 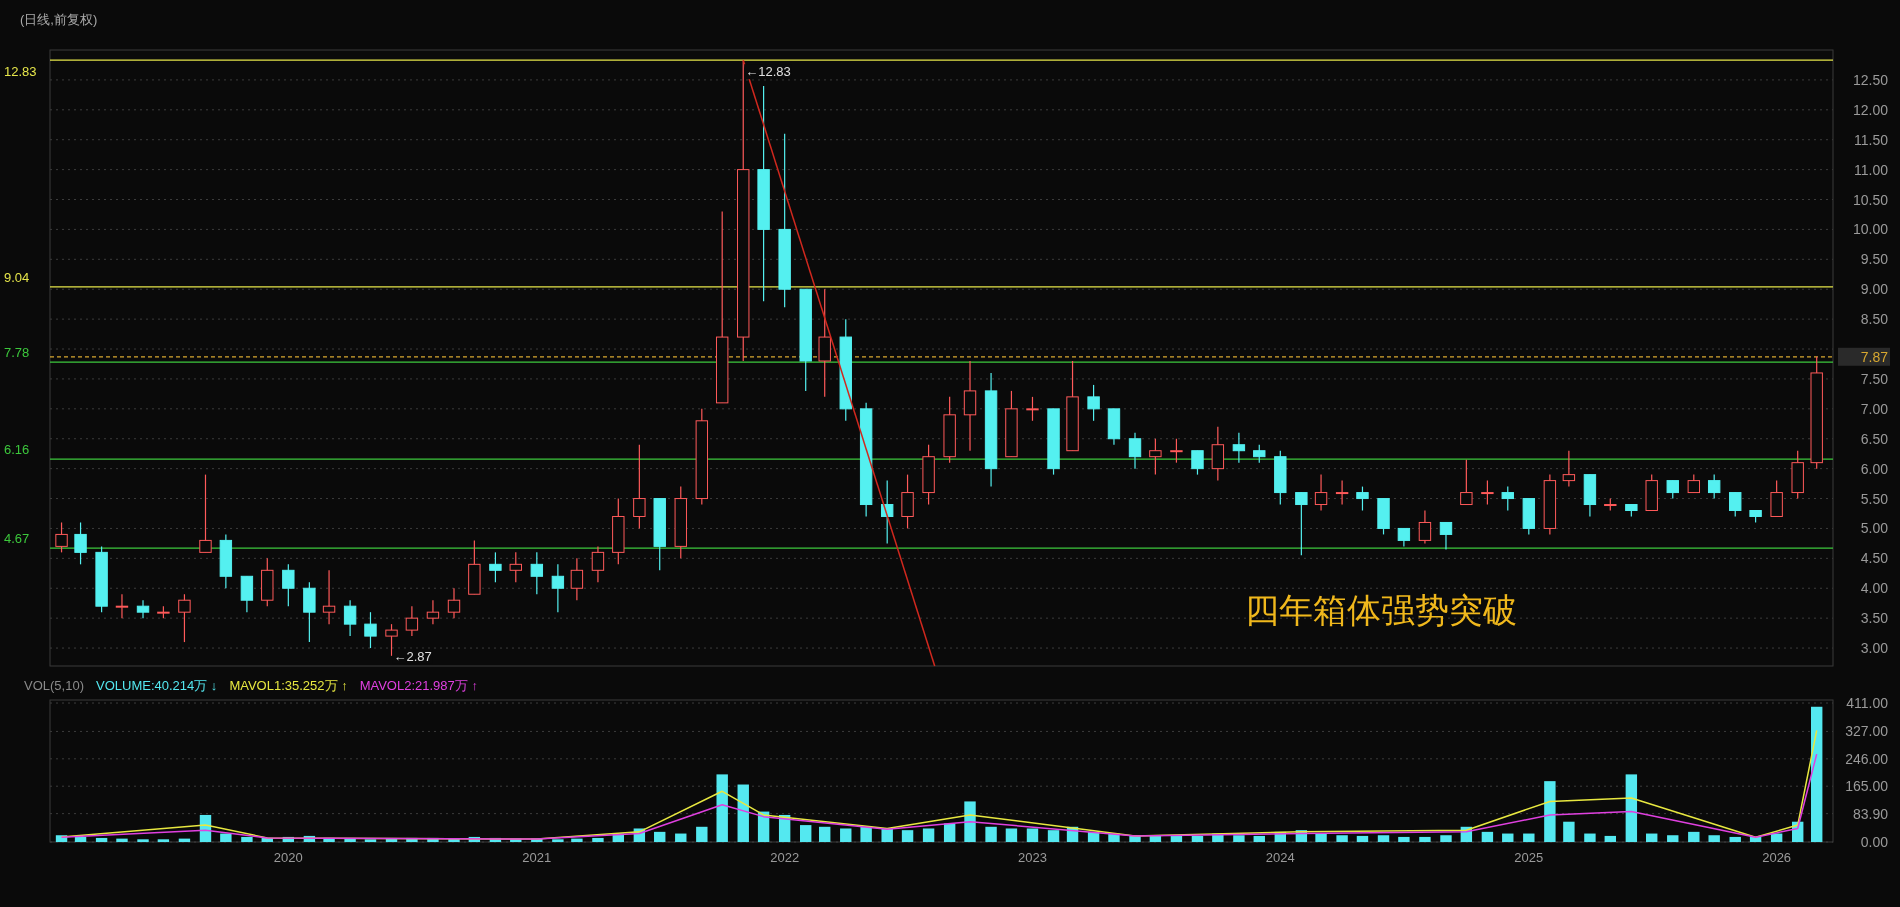 What do you see at coordinates (1874, 378) in the screenshot?
I see `y-tick-label: 7.50` at bounding box center [1874, 378].